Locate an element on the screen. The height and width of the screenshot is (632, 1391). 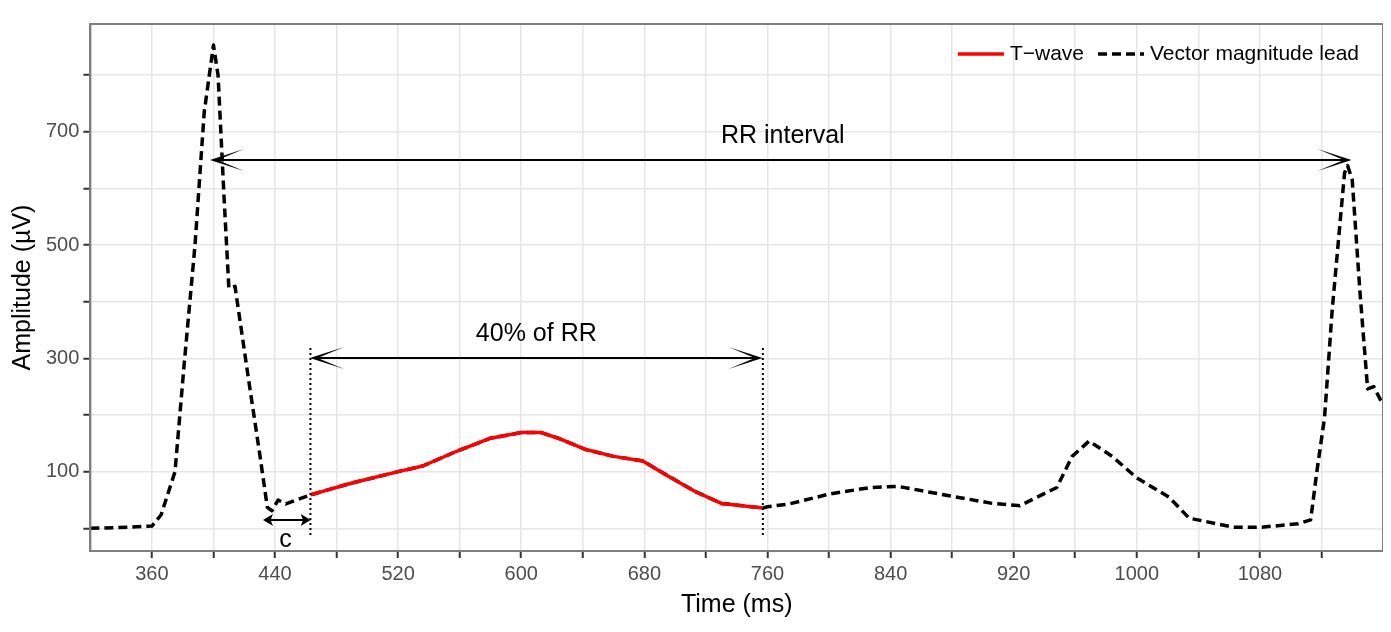
x-axis-title: Time (ms) is located at coordinates (736, 602).